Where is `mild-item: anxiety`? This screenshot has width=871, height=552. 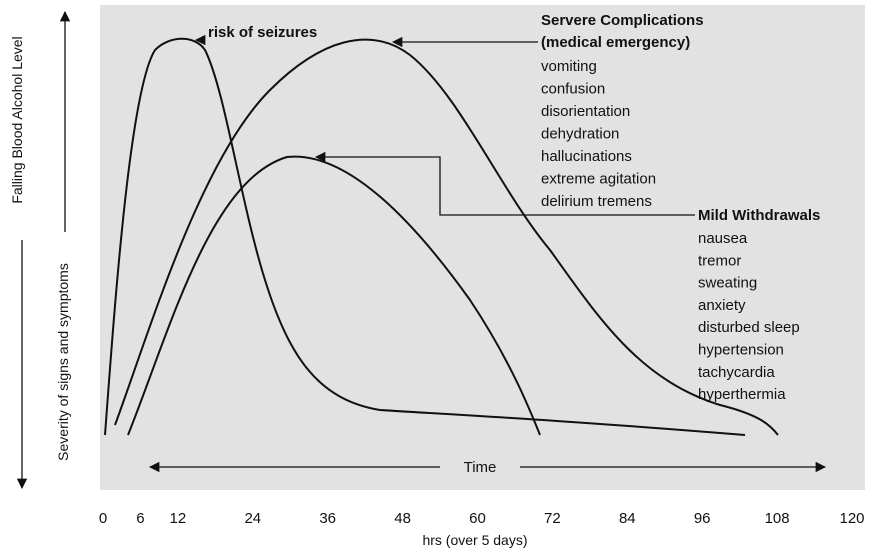
mild-item: anxiety is located at coordinates (722, 305).